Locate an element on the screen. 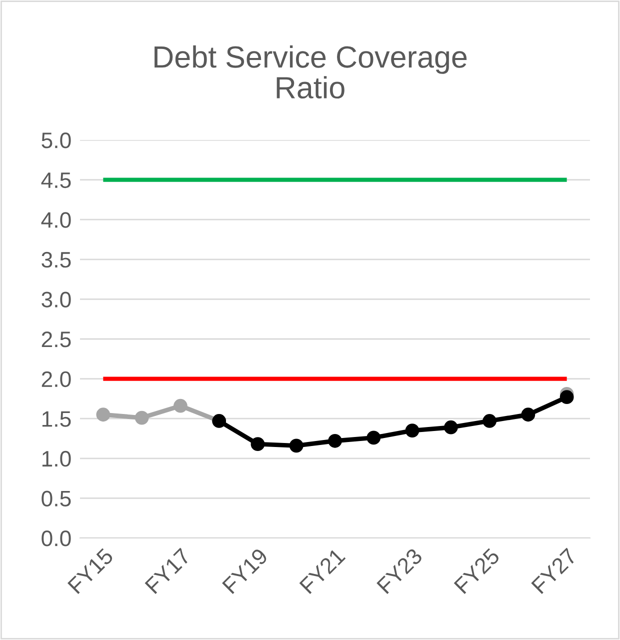 The image size is (620, 640). y-tick-label: 0.5 is located at coordinates (56, 498).